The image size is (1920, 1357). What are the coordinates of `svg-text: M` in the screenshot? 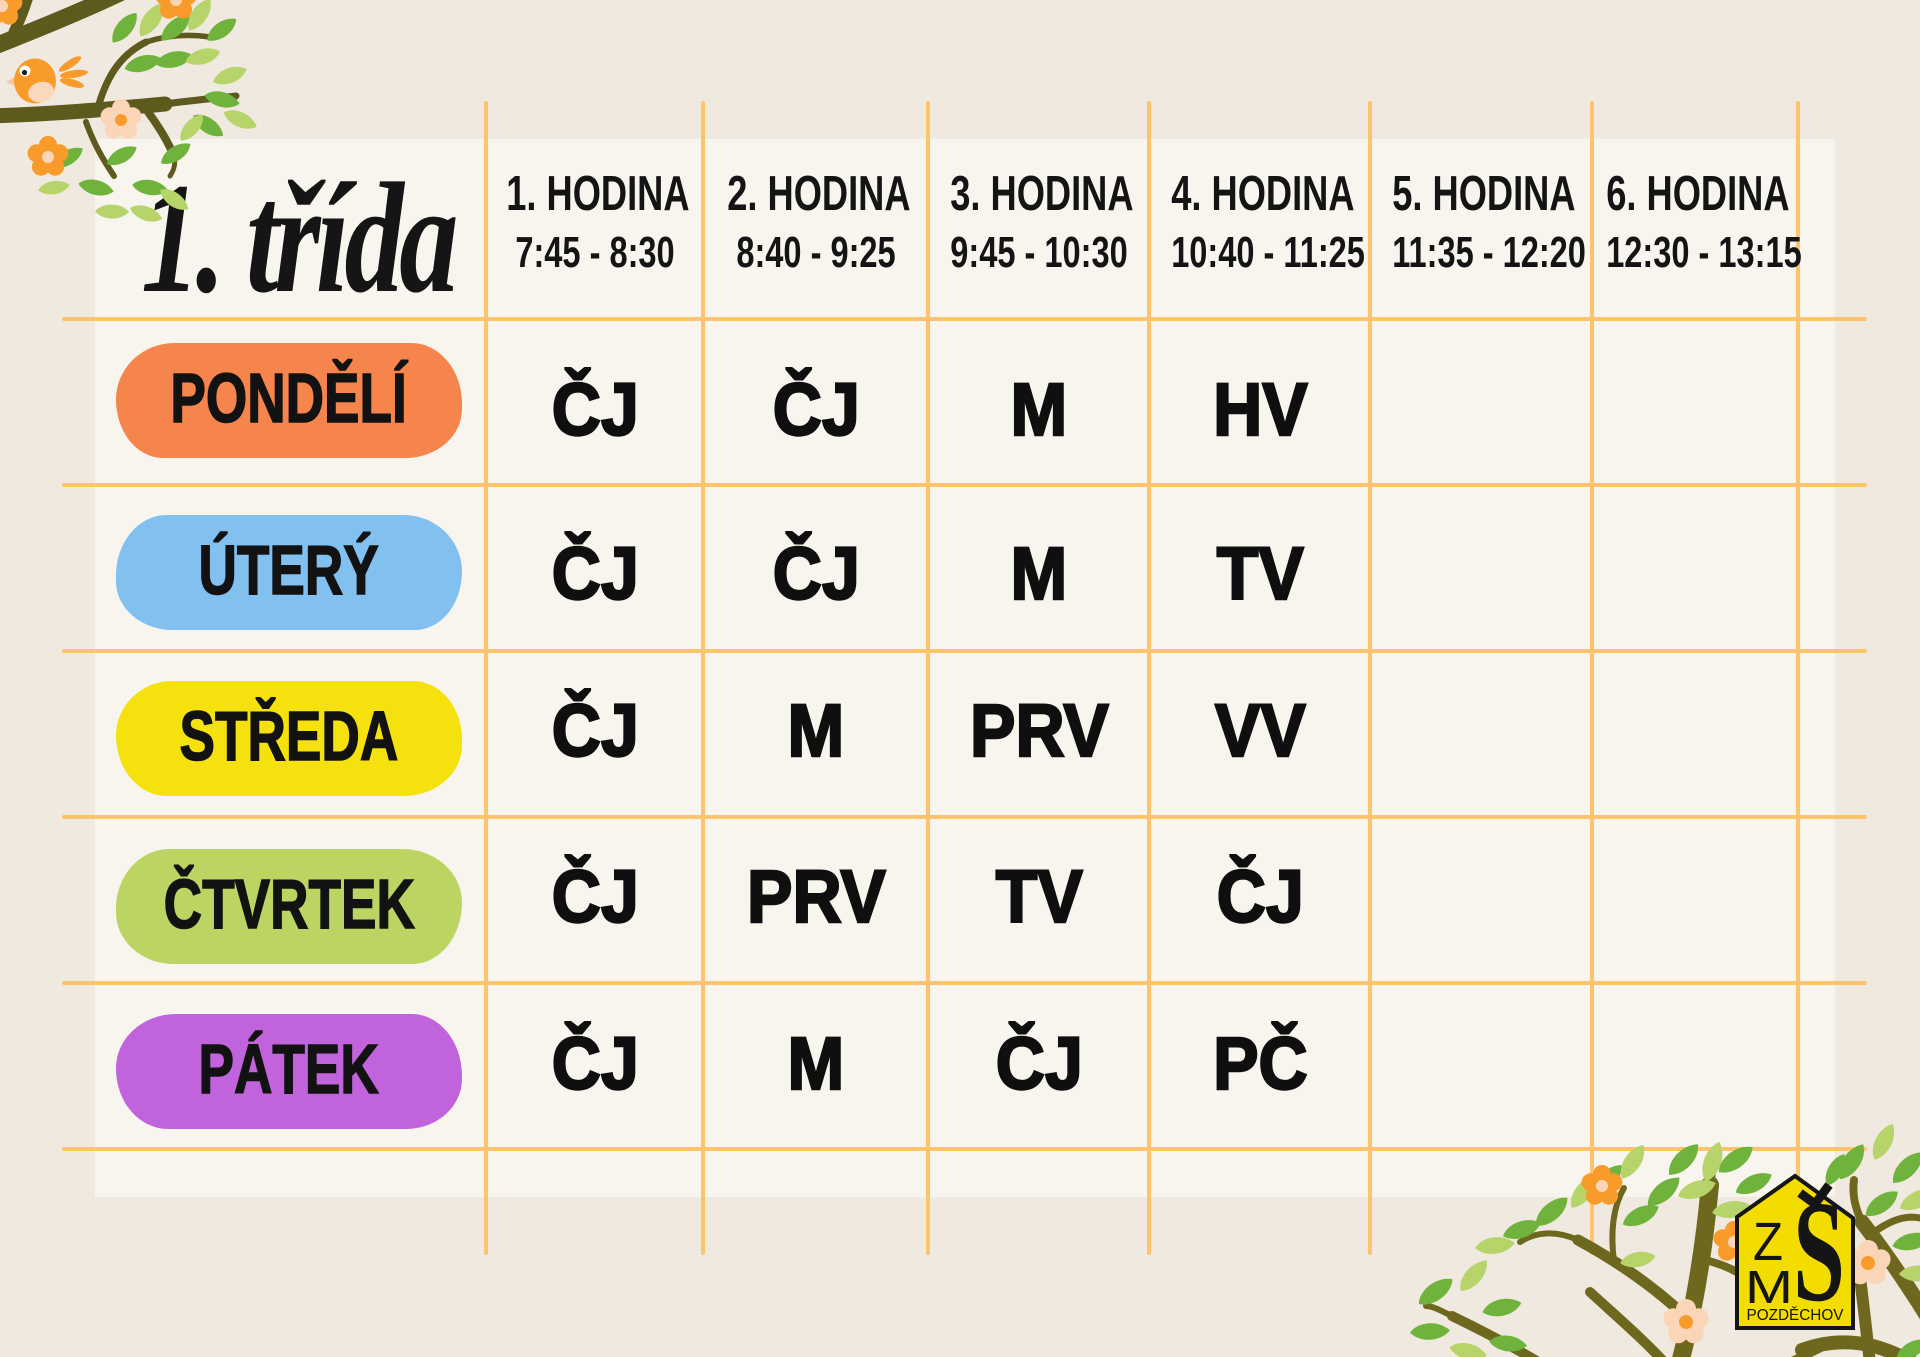 It's located at (1769, 1287).